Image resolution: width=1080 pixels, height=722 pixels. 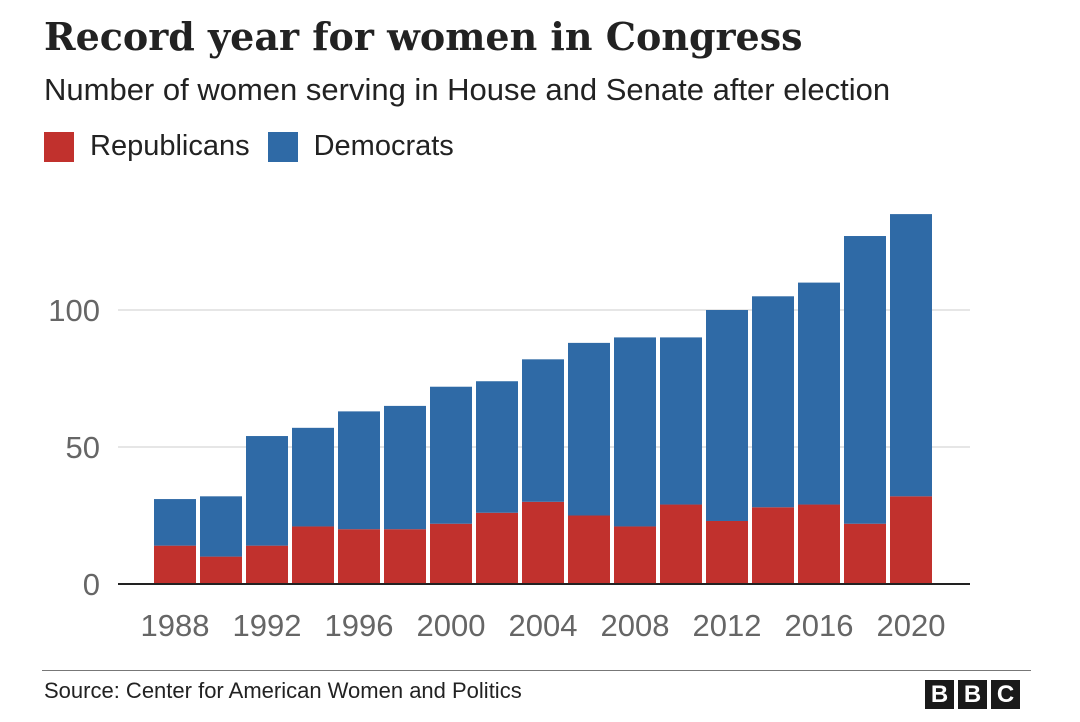 What do you see at coordinates (383, 146) in the screenshot?
I see `legend-label-democrats: Democrats` at bounding box center [383, 146].